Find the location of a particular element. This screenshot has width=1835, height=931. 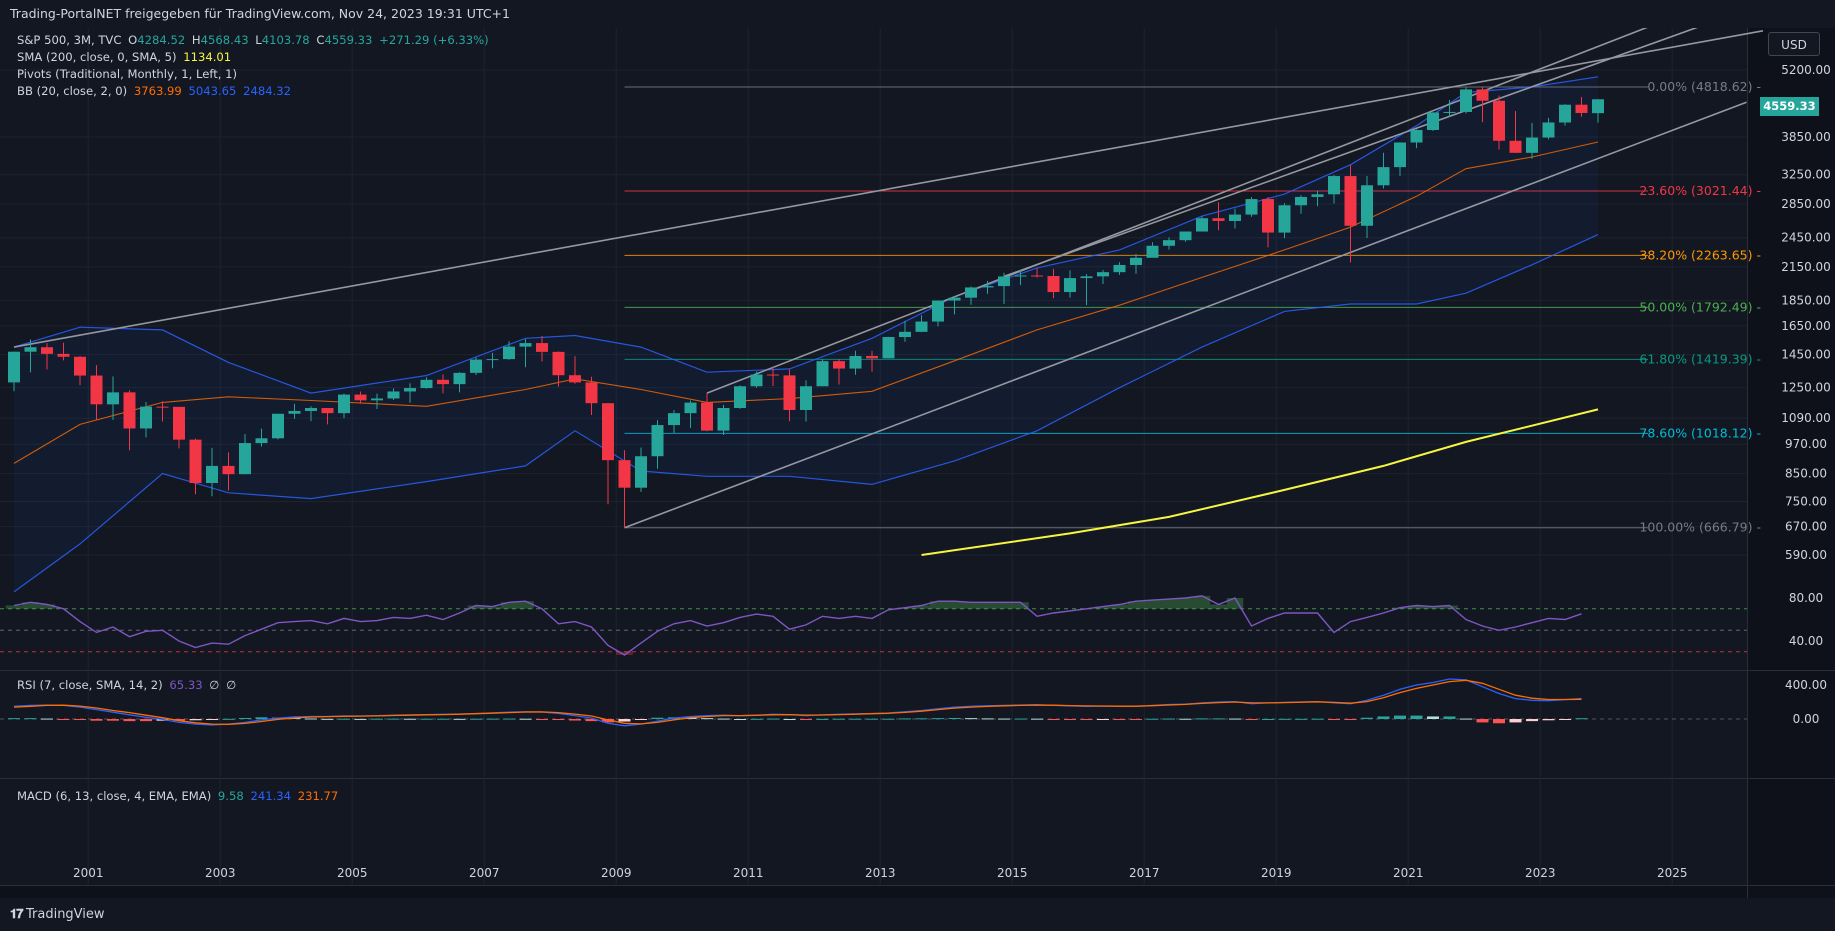

legend-rsi: RSI (7, close, SMA, 14, 2) 65.33 ∅ ∅ is located at coordinates (128, 685).